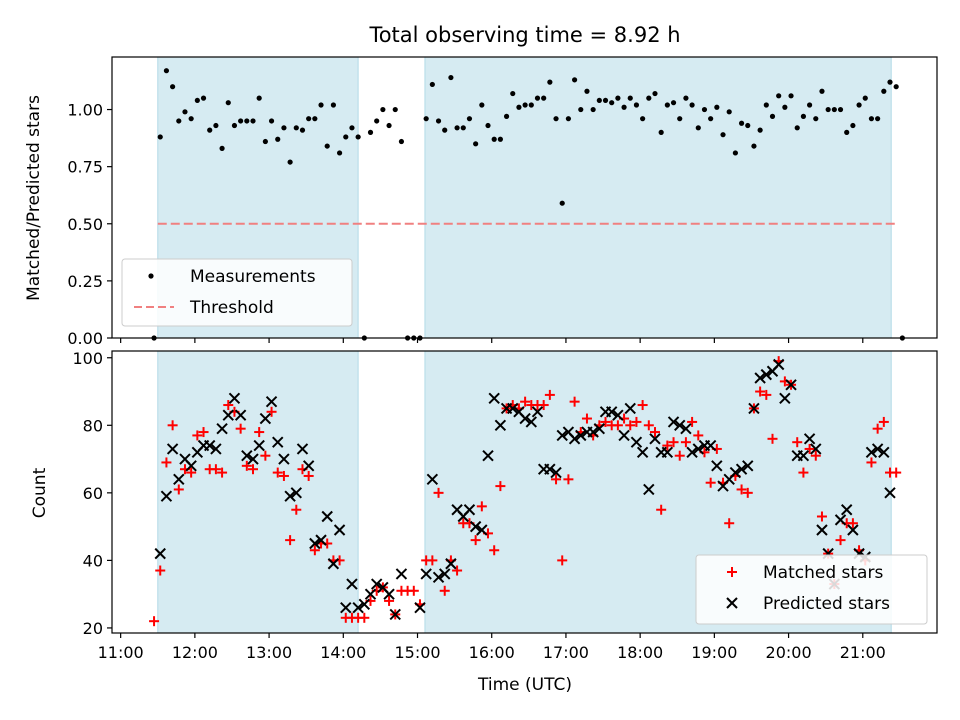  I want to click on count-x-tick-label: 19:00, so click(714, 652).